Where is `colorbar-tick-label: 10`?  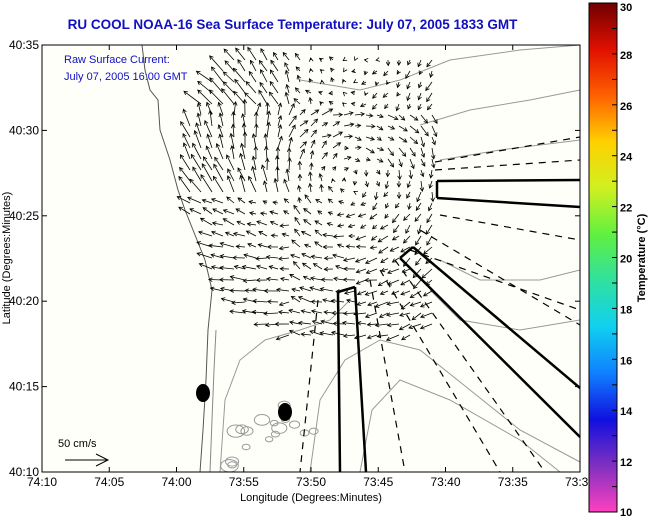
colorbar-tick-label: 10 is located at coordinates (626, 512).